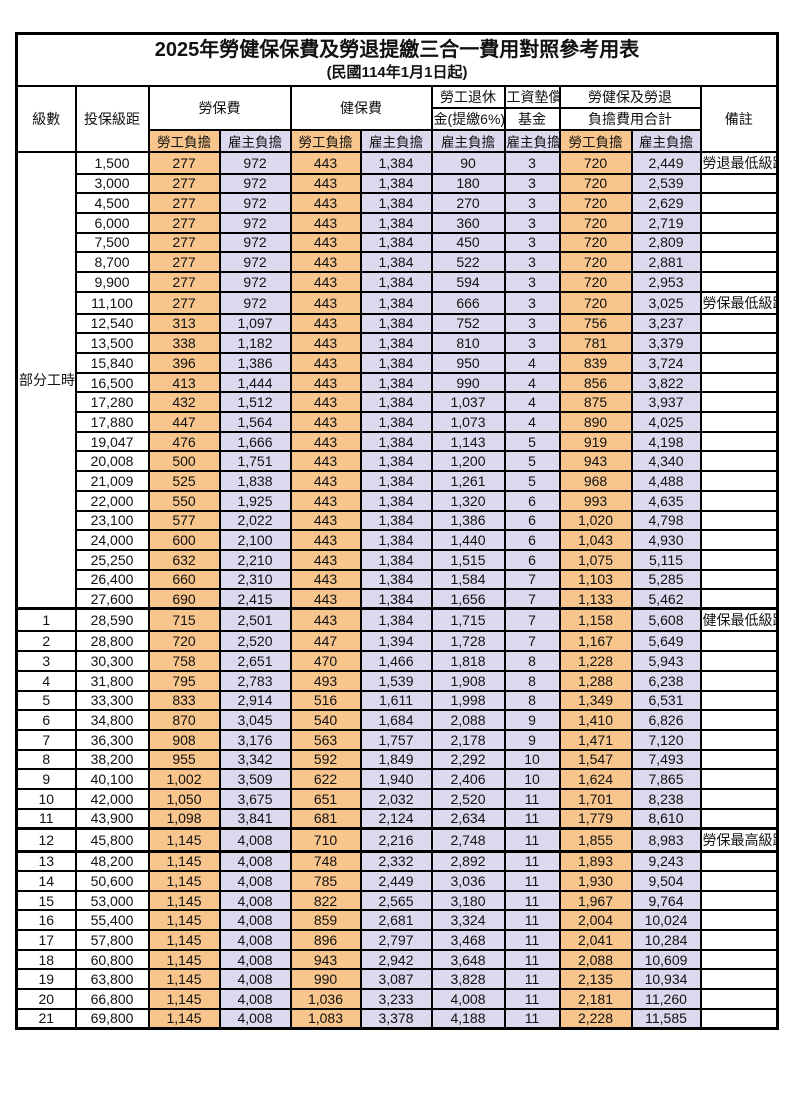 The width and height of the screenshot is (791, 1120). I want to click on cell-health-employee: 447, so click(325, 641).